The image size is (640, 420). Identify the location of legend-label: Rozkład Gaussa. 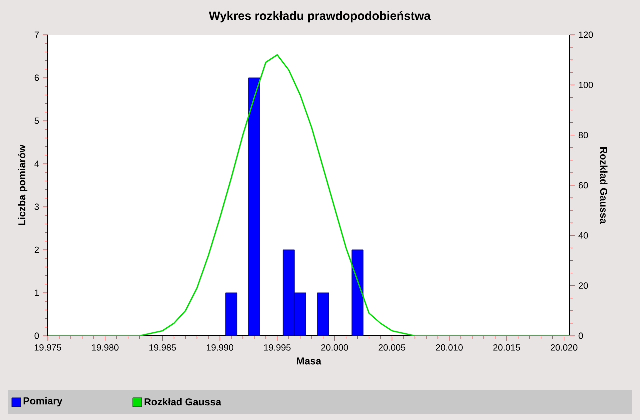
(183, 402).